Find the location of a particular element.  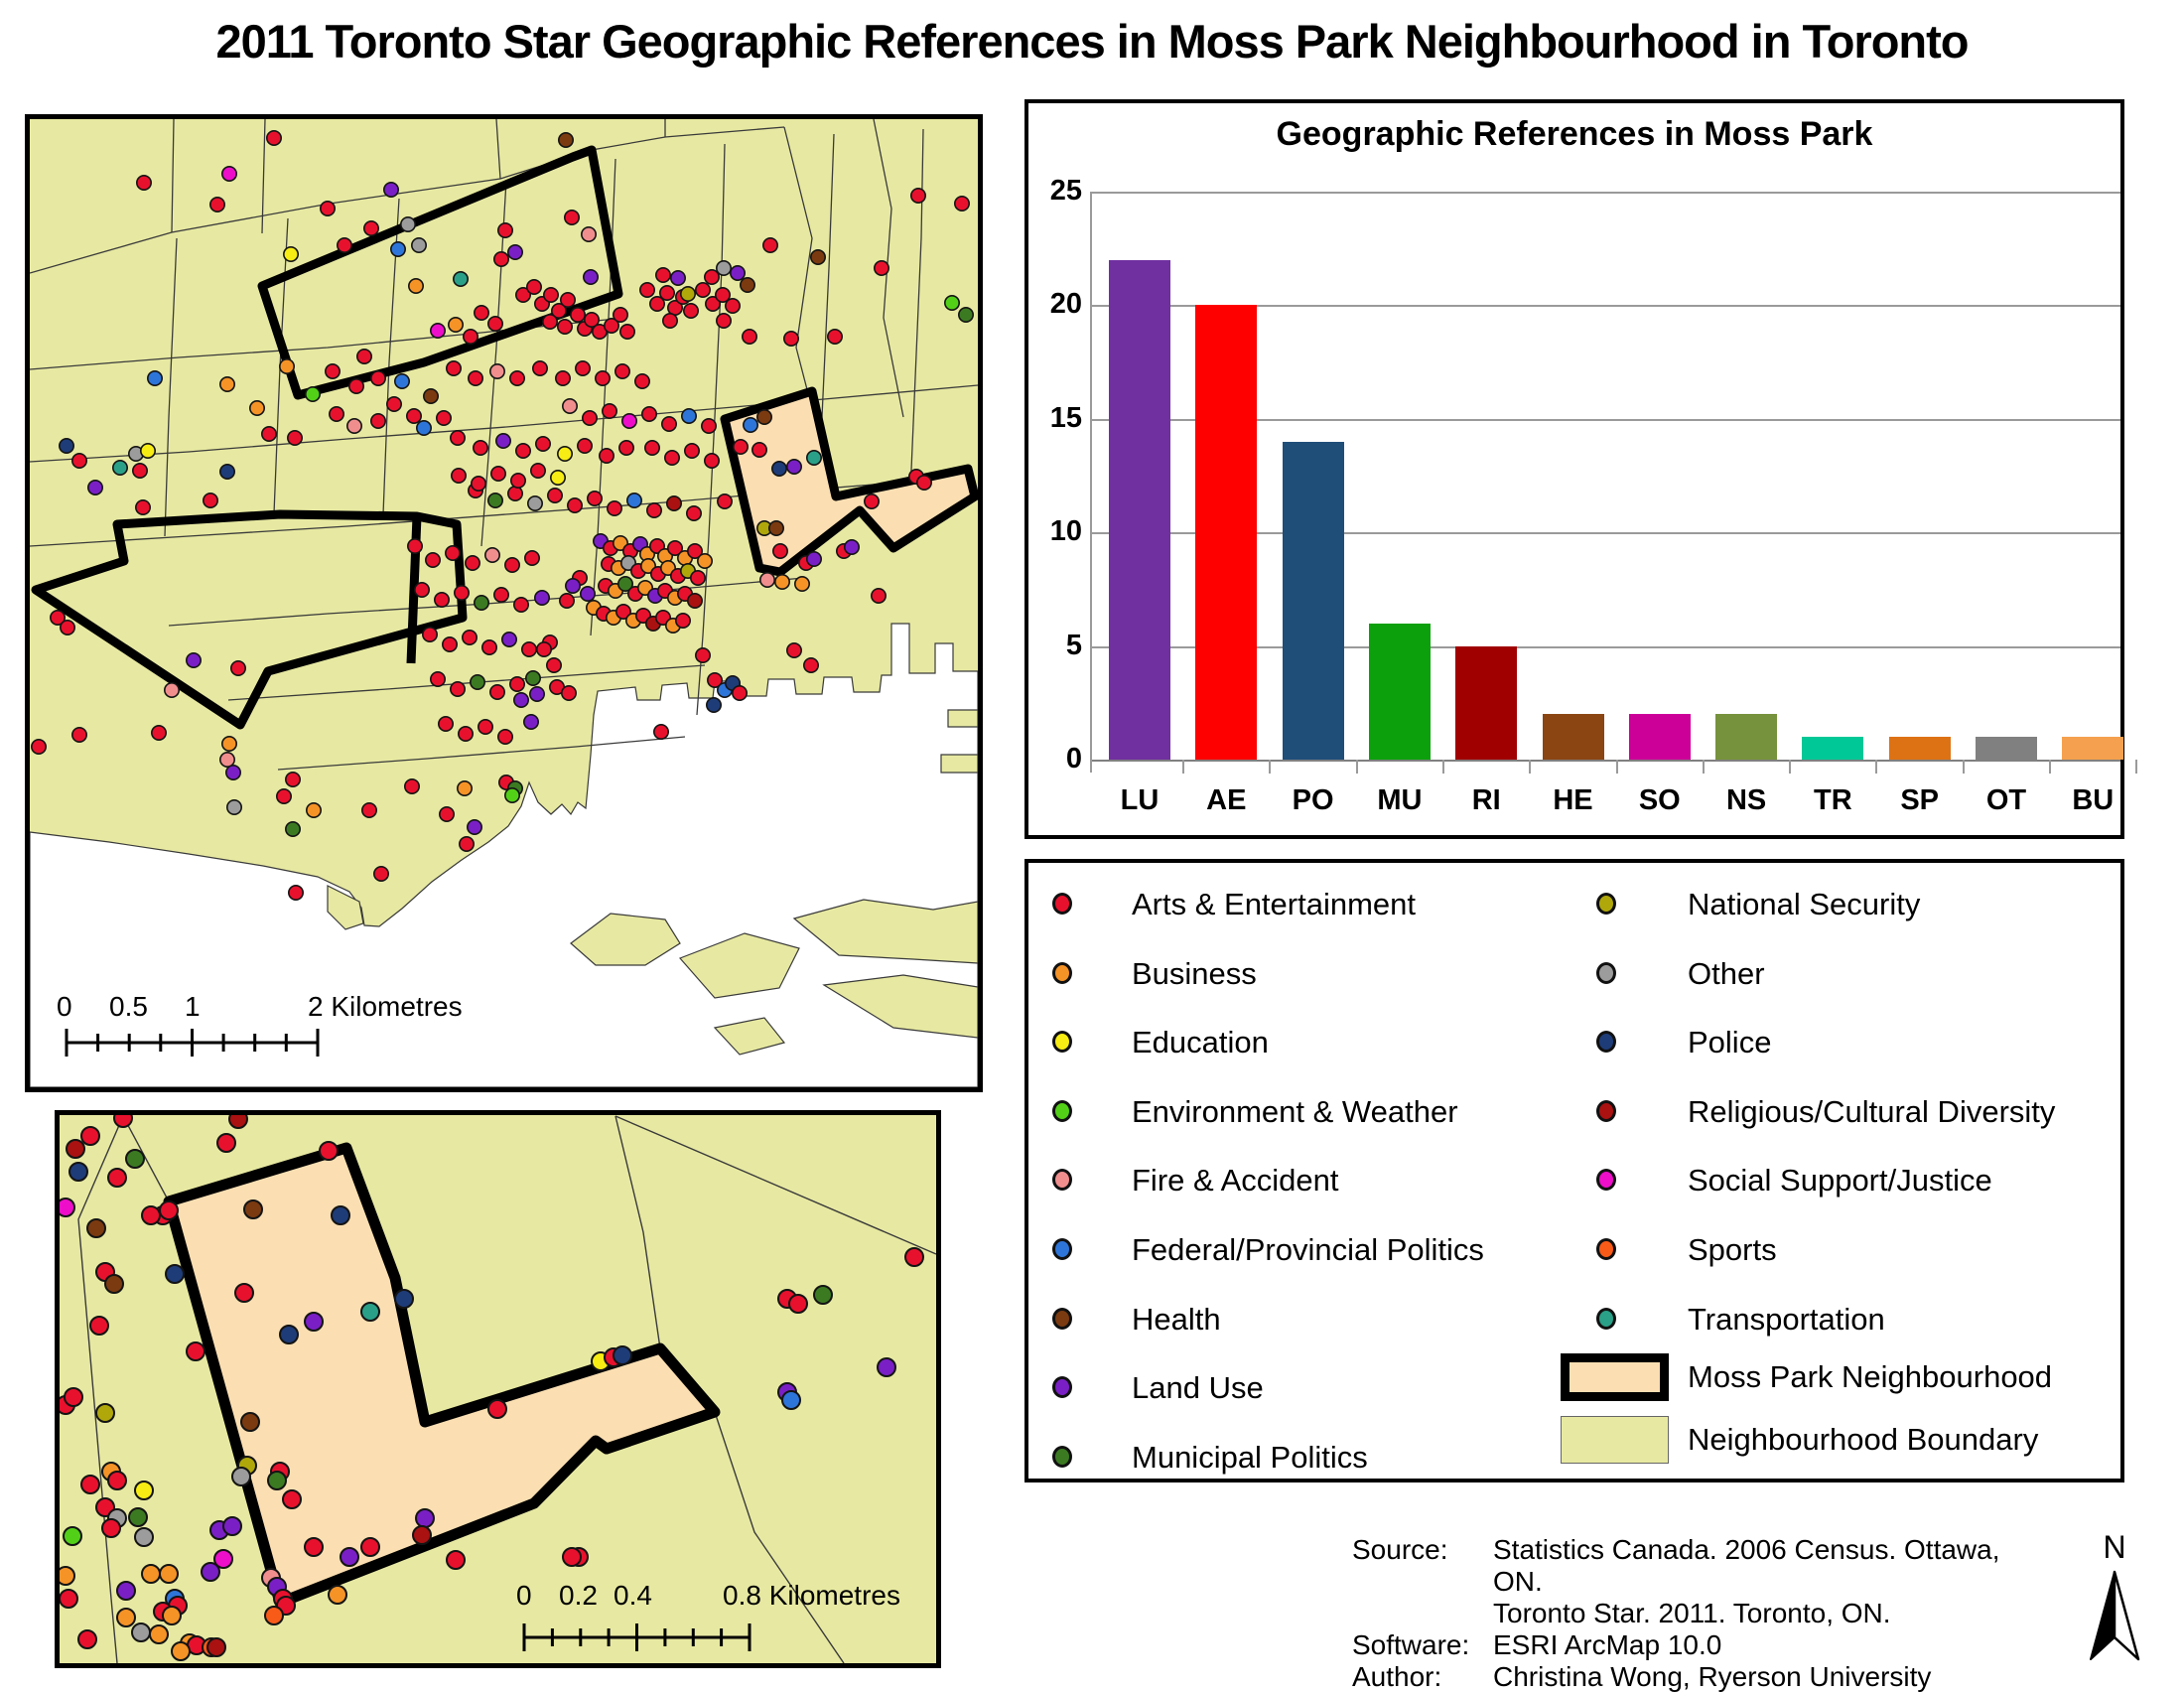

bar-BU is located at coordinates (2093, 748).